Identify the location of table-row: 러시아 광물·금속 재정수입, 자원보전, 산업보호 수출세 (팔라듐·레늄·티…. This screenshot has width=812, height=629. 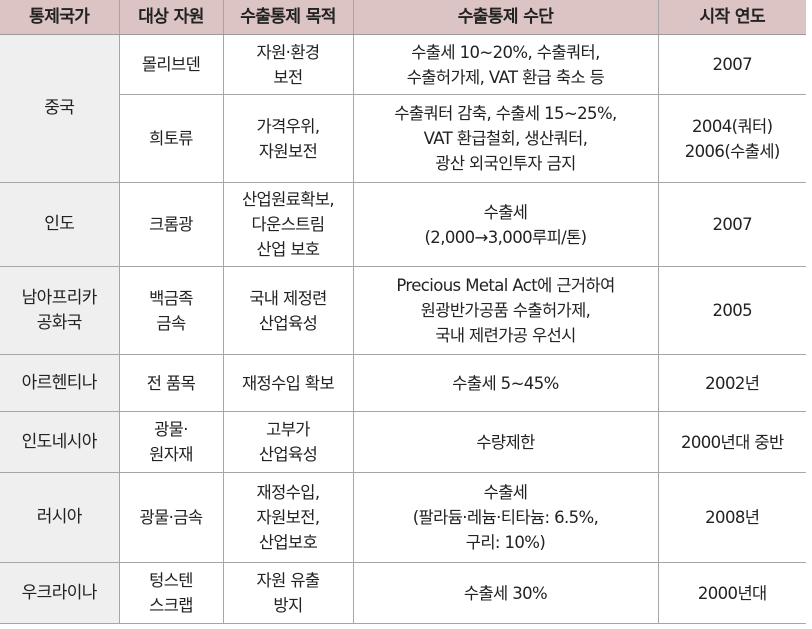
(403, 517).